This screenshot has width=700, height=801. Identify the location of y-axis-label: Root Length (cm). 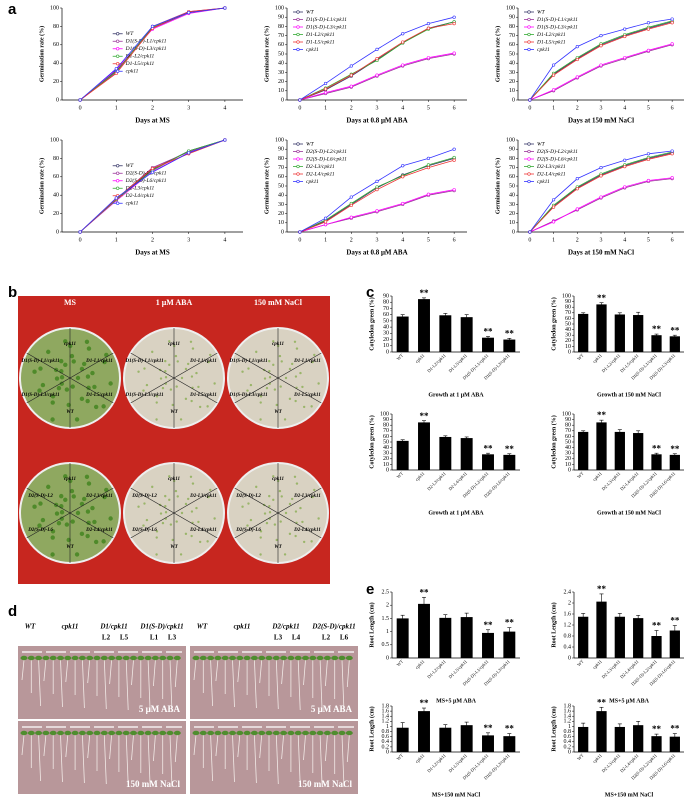
(371, 624).